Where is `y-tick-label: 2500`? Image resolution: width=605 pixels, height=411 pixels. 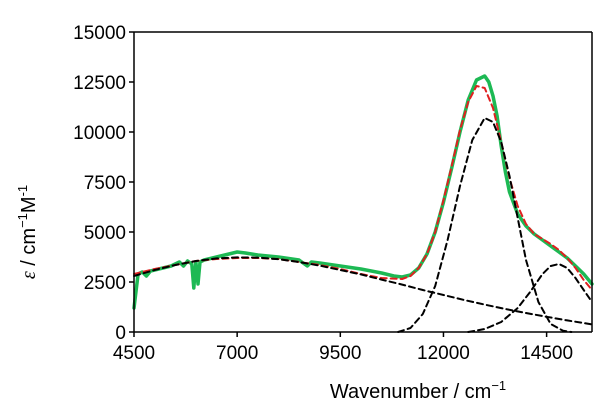 y-tick-label: 2500 is located at coordinates (105, 283).